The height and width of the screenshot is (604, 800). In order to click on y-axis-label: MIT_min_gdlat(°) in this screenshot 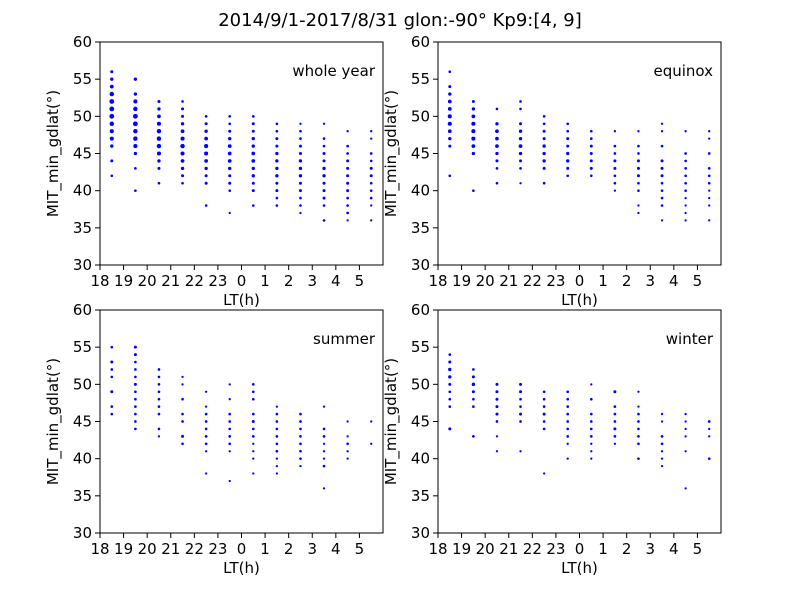, I will do `click(53, 421)`.